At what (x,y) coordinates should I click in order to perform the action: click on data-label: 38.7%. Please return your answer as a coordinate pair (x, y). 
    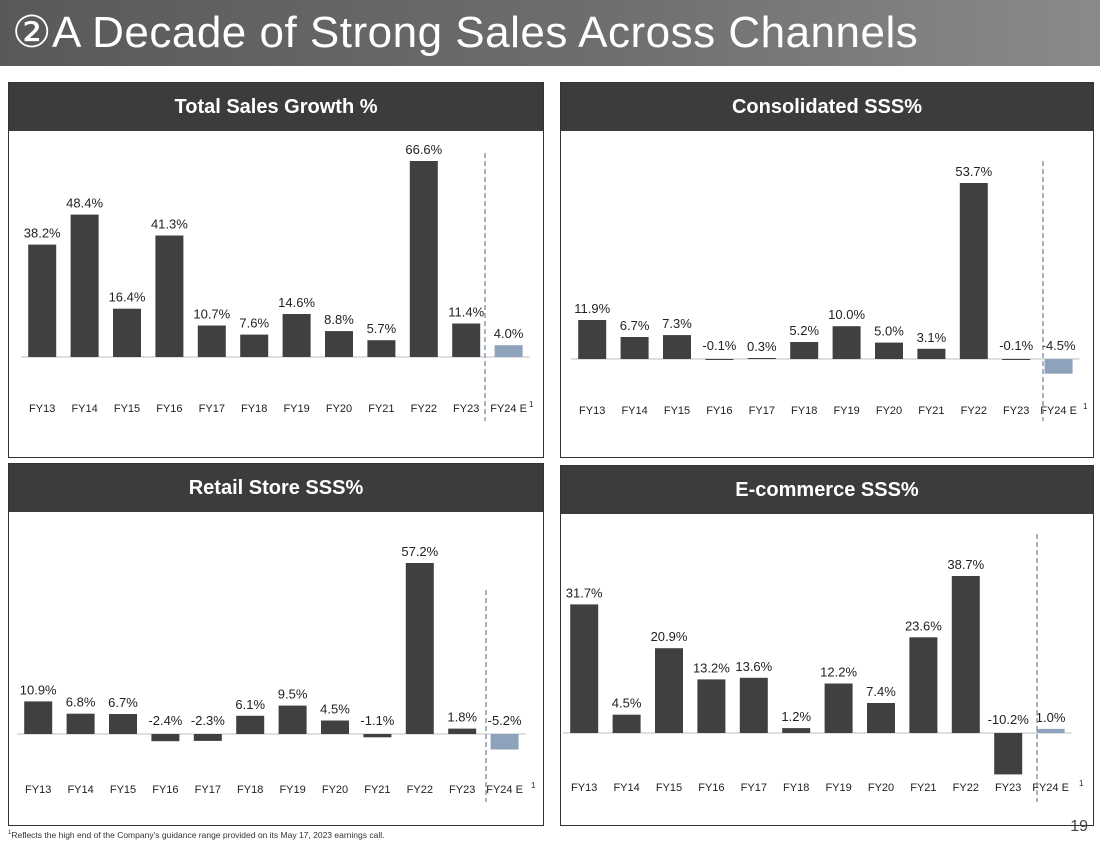
    Looking at the image, I should click on (965, 564).